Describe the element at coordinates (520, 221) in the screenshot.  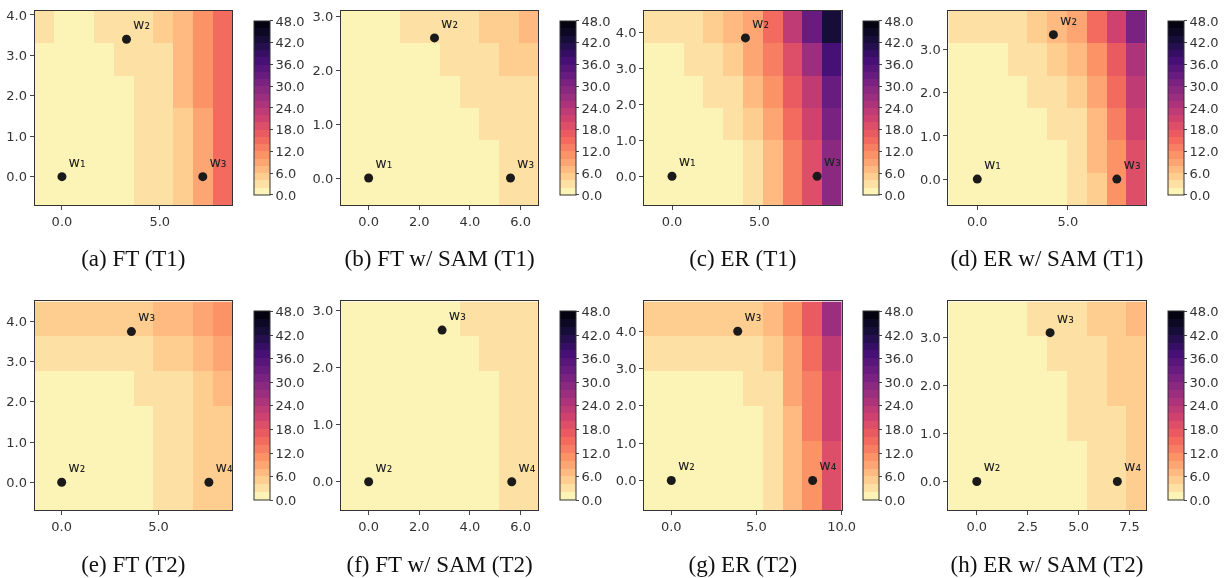
I see `x-tick-label: 6.0` at that location.